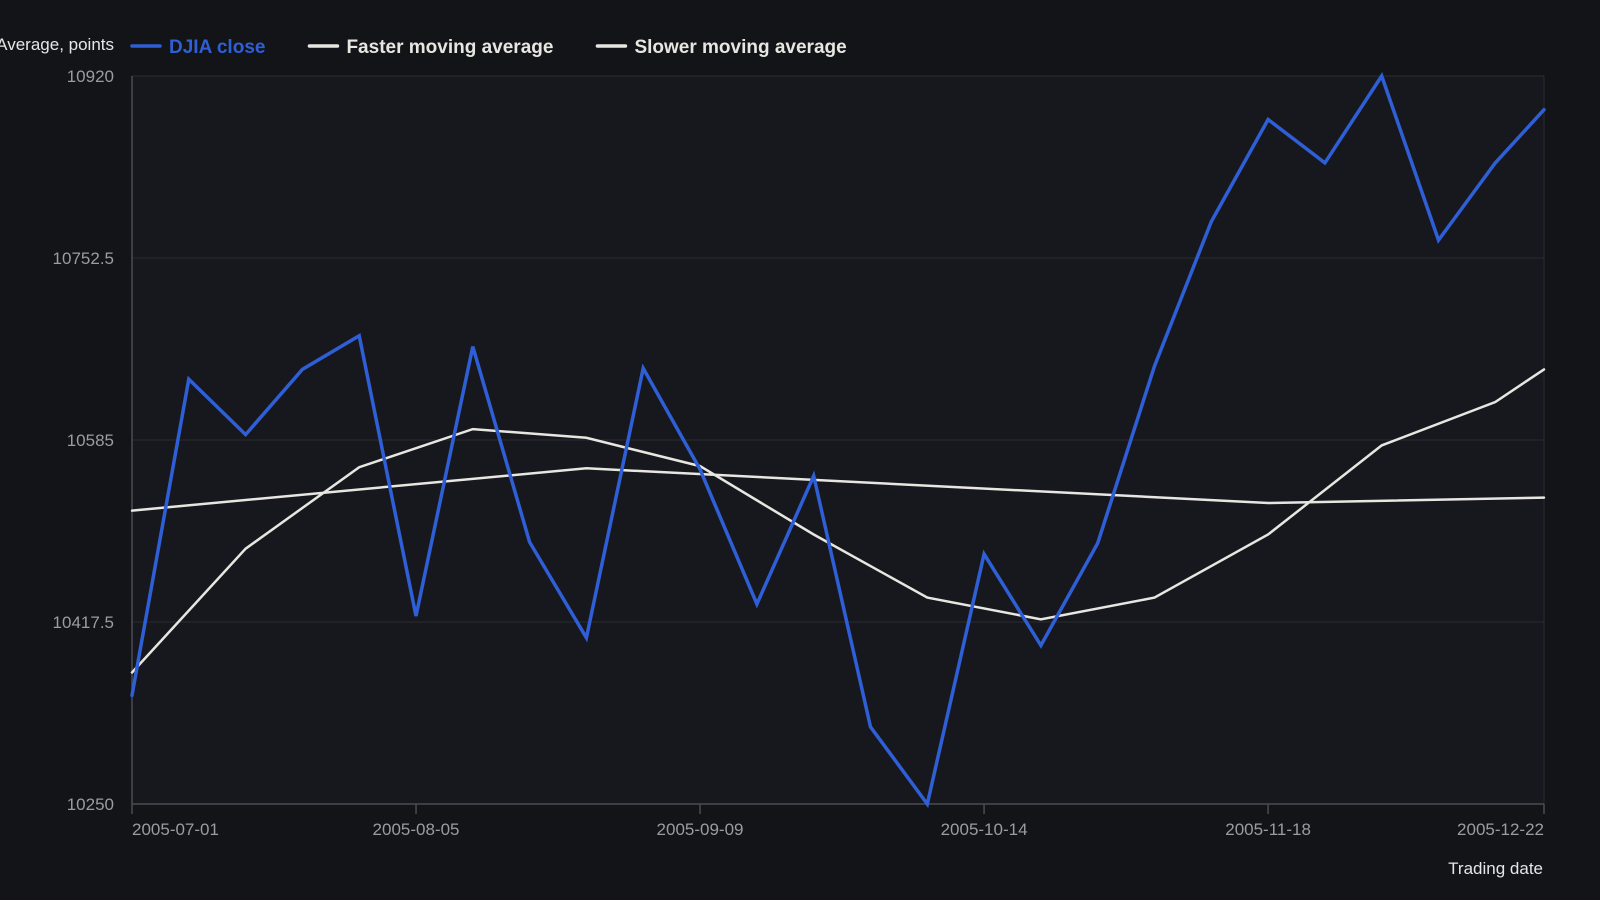 This screenshot has height=900, width=1600. What do you see at coordinates (838, 489) in the screenshot?
I see `series-line-slower-moving-average` at bounding box center [838, 489].